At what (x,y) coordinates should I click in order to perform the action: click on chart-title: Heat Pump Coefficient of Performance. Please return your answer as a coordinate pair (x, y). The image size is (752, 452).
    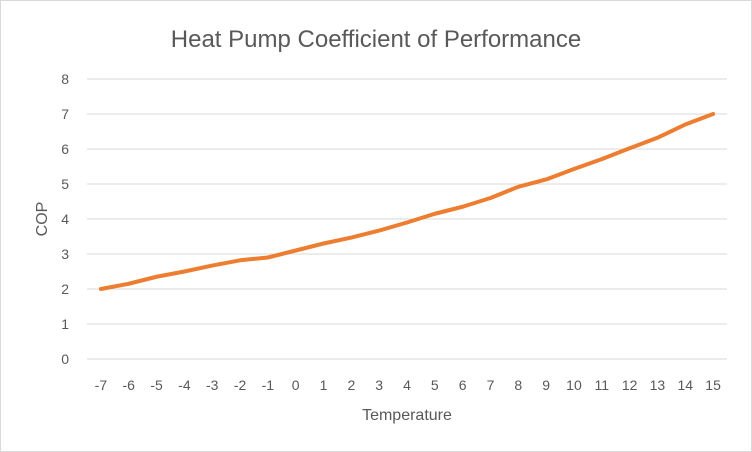
    Looking at the image, I should click on (376, 39).